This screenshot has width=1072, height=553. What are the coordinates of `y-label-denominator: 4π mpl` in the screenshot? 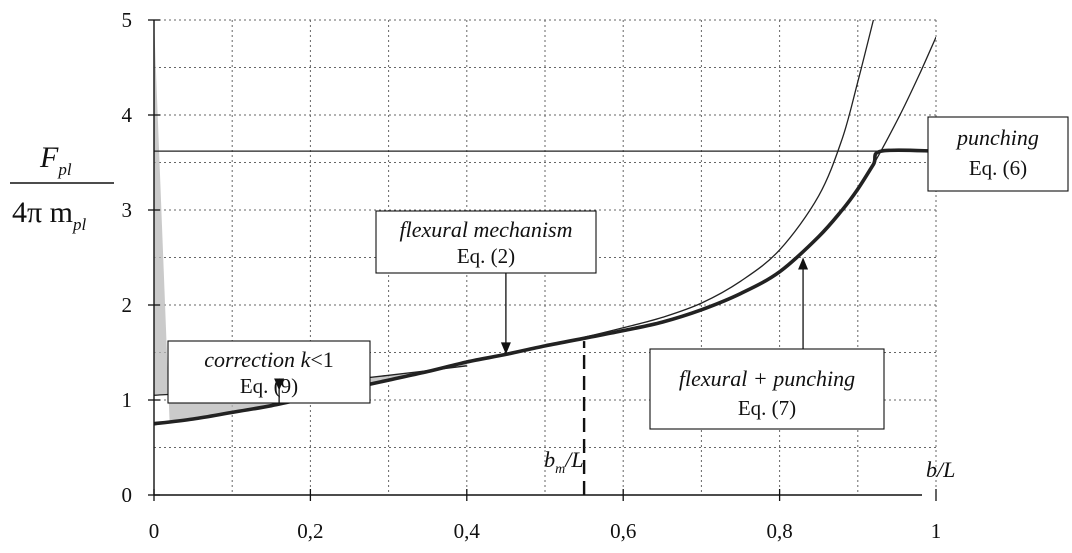 It's located at (49, 215).